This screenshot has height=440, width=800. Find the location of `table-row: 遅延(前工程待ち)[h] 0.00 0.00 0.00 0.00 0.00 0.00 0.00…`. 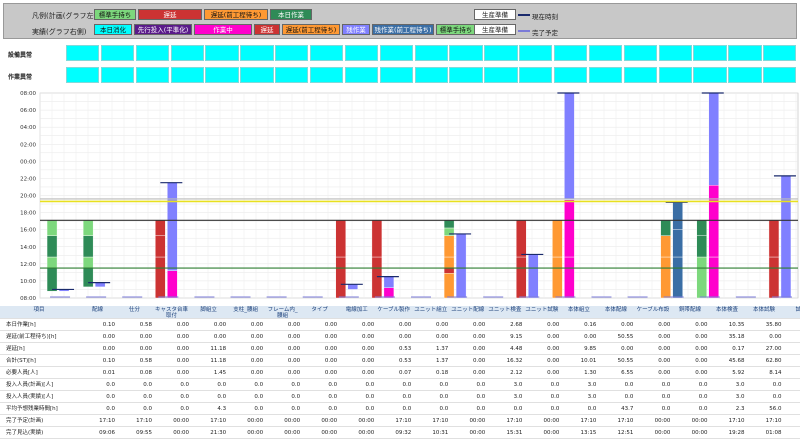

table-row: 遅延(前工程待ち)[h] 0.00 0.00 0.00 0.00 0.00 0.00 0.00… is located at coordinates (400, 337).